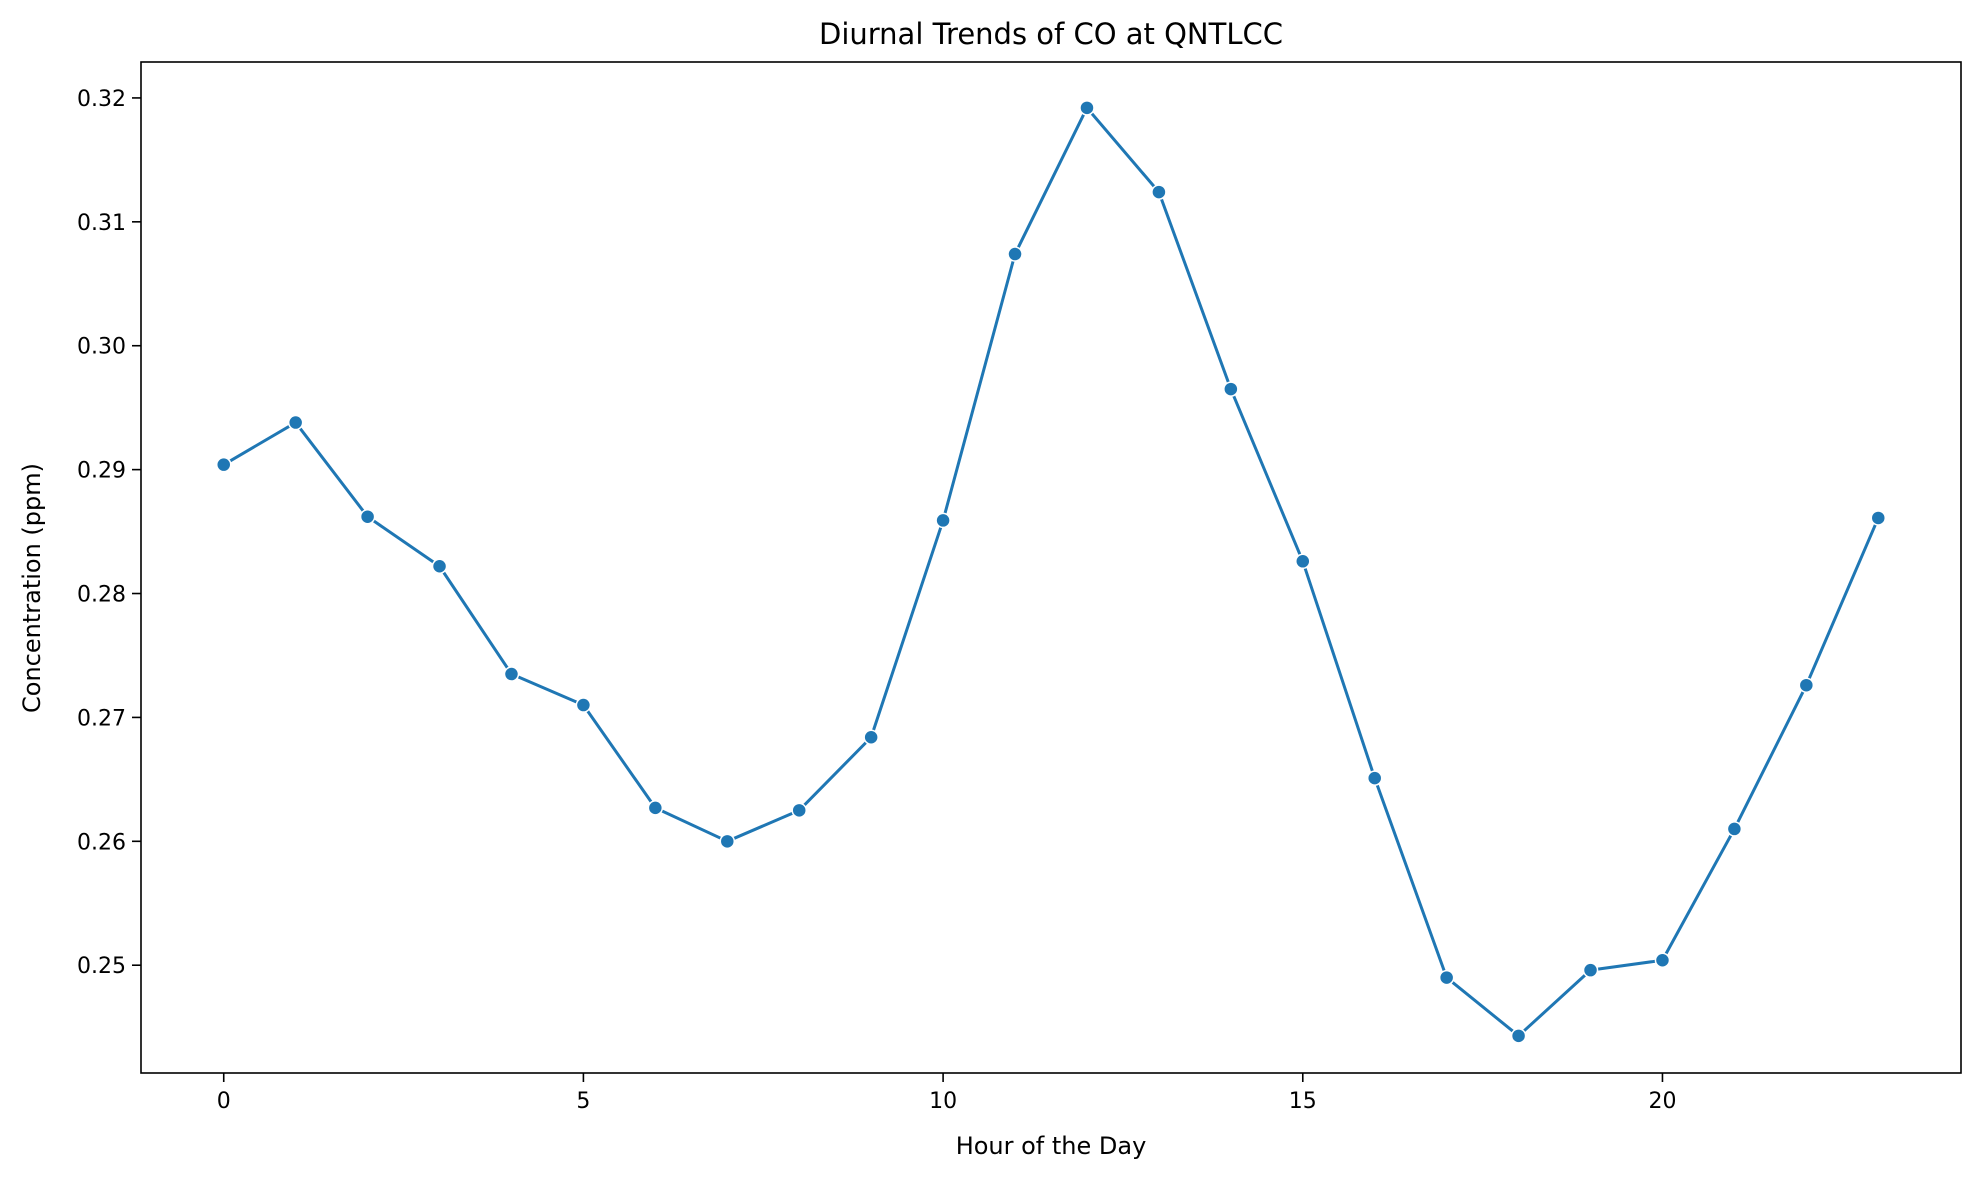 Image resolution: width=1979 pixels, height=1180 pixels. Describe the element at coordinates (101, 842) in the screenshot. I see `y-tick-label: 0.26` at that location.